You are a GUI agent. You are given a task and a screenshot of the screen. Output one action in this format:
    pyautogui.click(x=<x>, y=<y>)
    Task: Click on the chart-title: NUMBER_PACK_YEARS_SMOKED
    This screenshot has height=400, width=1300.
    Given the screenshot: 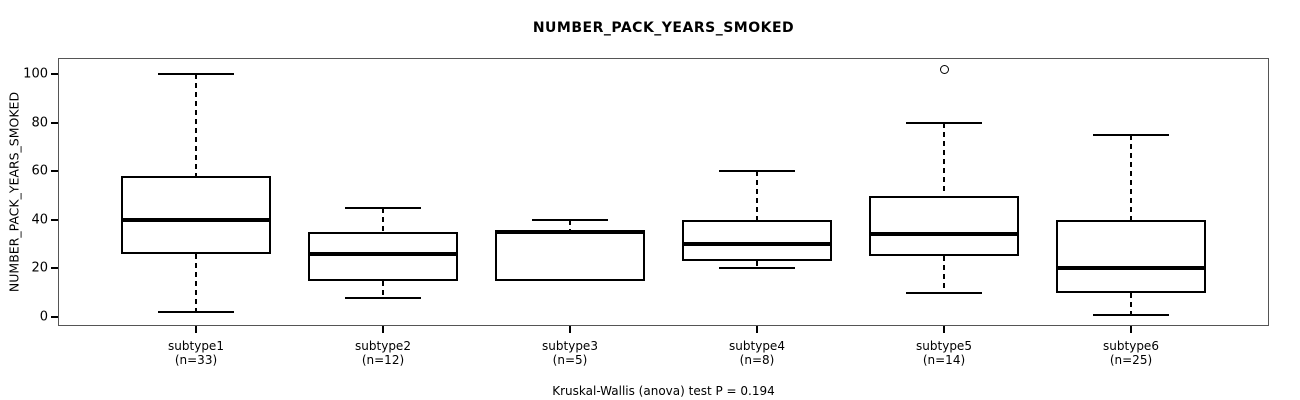 What is the action you would take?
    pyautogui.click(x=663, y=28)
    